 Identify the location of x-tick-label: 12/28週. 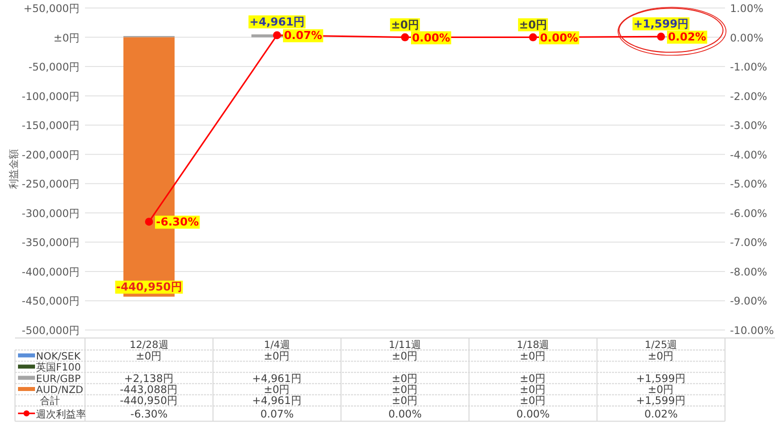
(149, 345).